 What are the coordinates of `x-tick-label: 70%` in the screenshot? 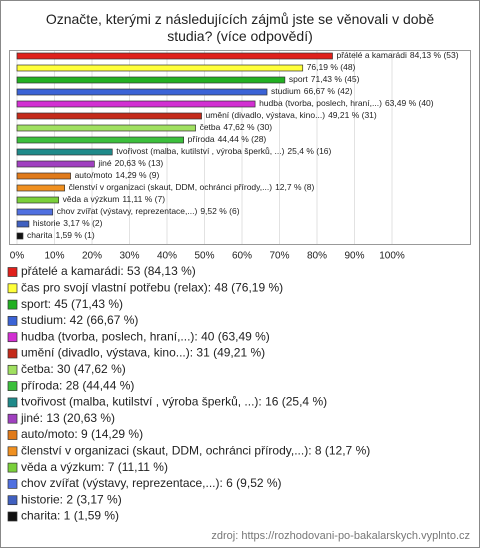 It's located at (279, 256).